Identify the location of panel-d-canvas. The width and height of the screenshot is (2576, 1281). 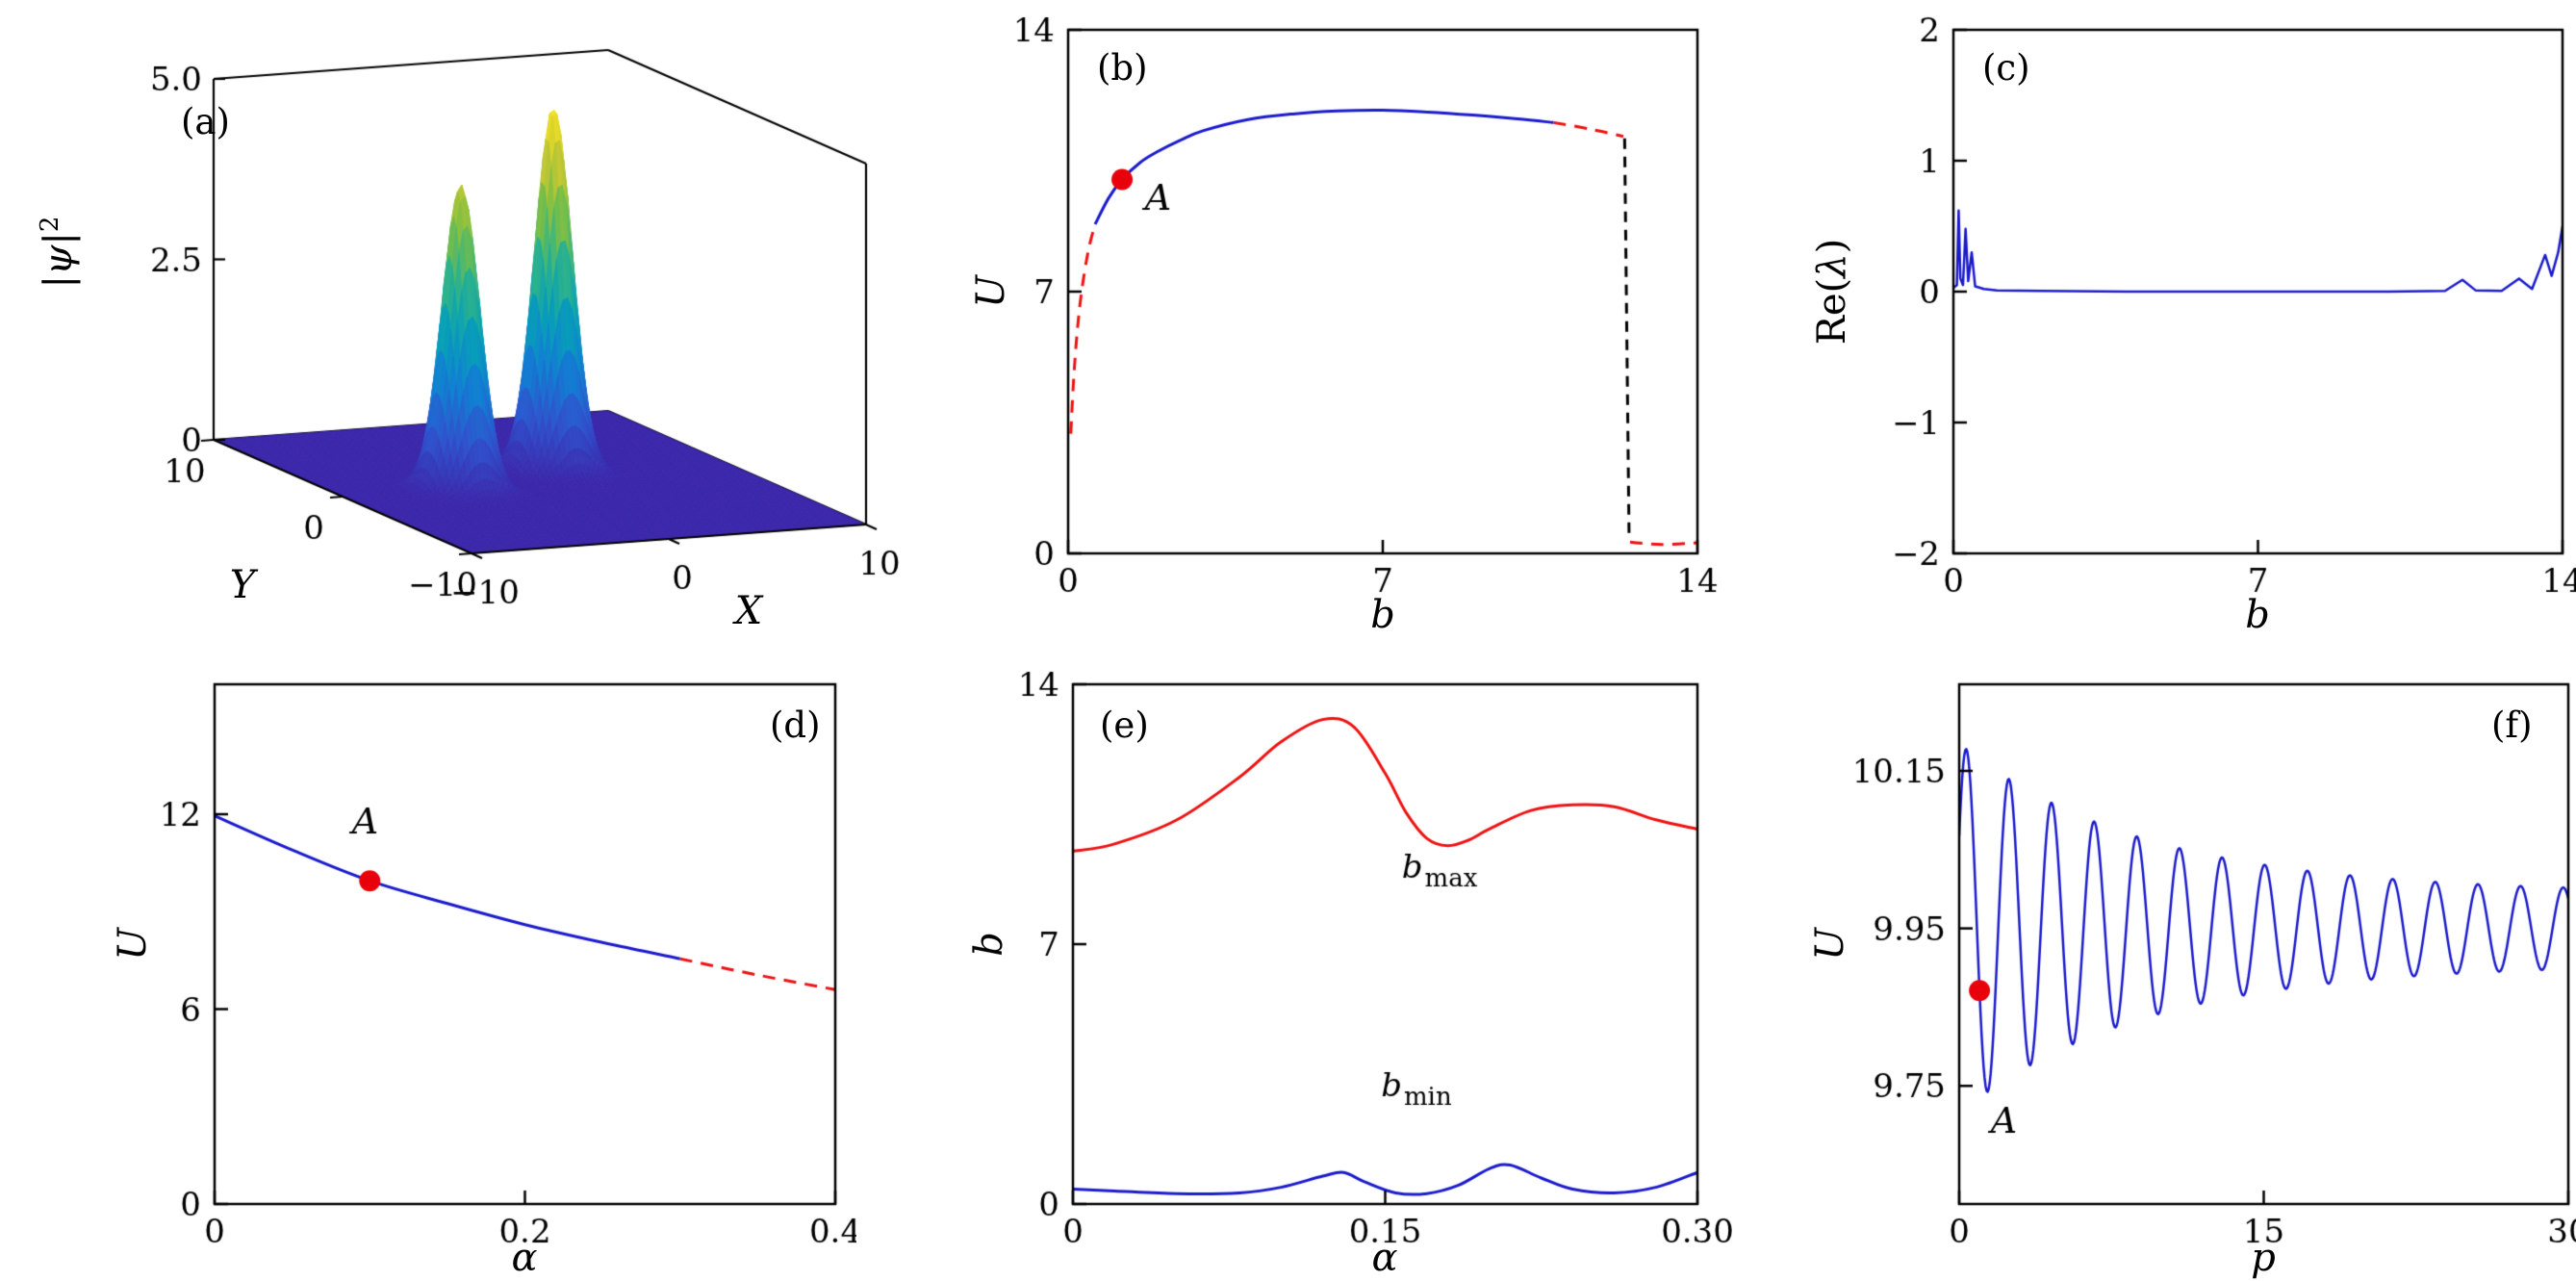
(476, 968).